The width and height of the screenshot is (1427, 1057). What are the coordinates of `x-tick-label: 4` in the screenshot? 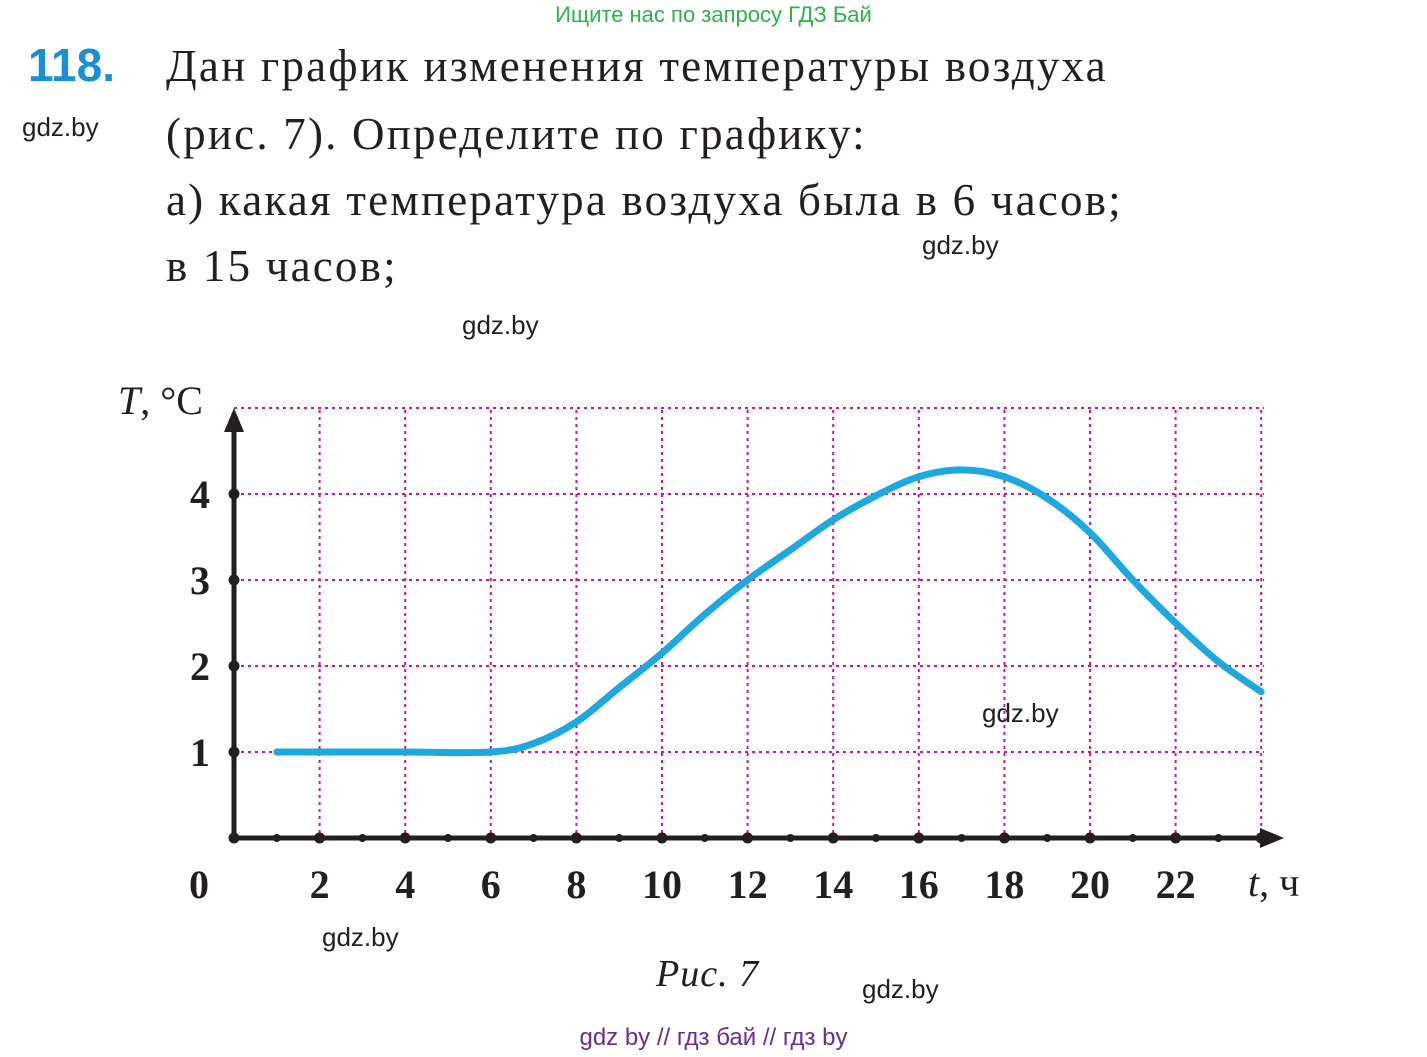 It's located at (405, 884).